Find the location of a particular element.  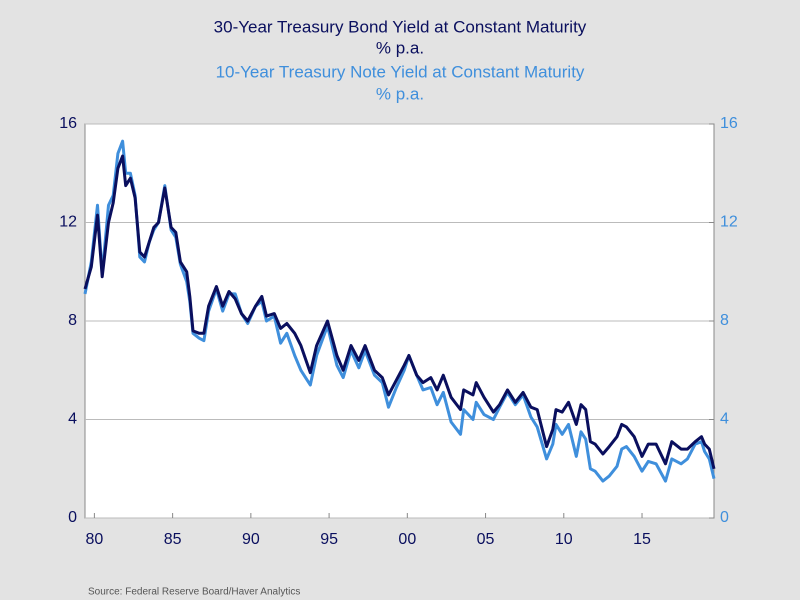

y2-tick-label: 4 is located at coordinates (724, 419).